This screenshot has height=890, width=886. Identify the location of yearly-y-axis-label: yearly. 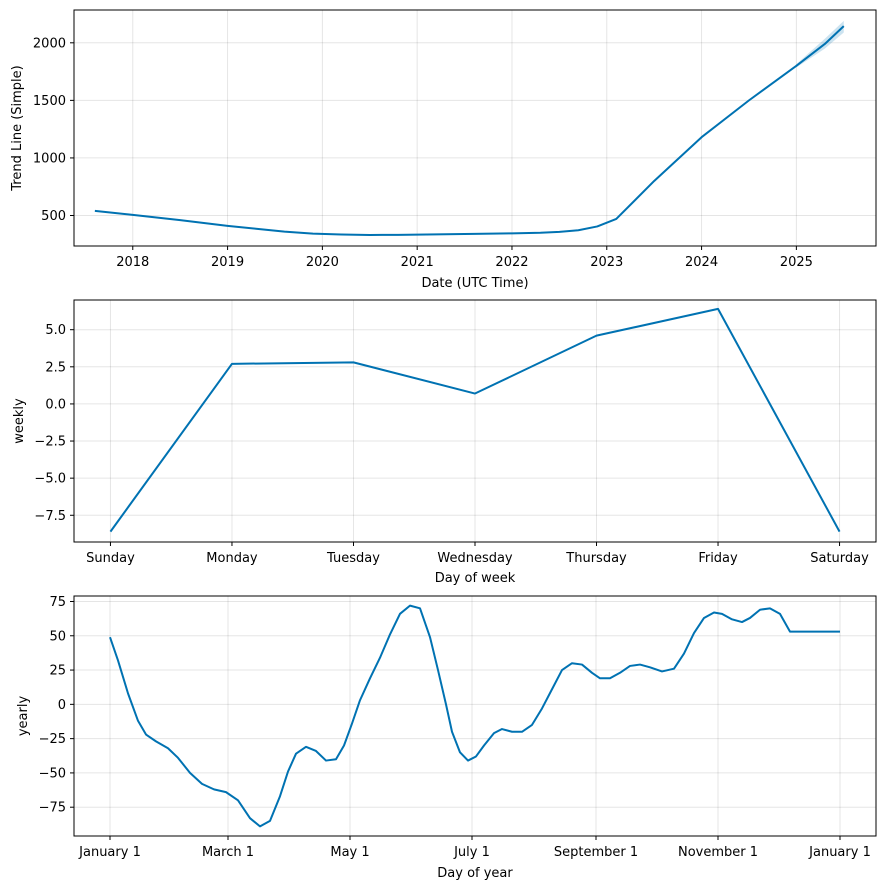
(23, 716).